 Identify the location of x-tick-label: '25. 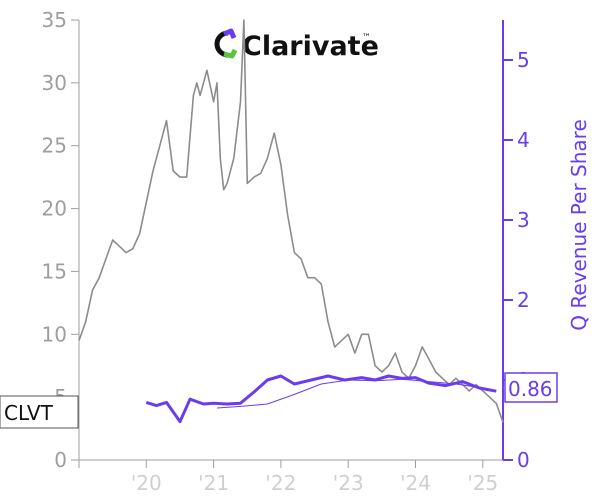
(482, 483).